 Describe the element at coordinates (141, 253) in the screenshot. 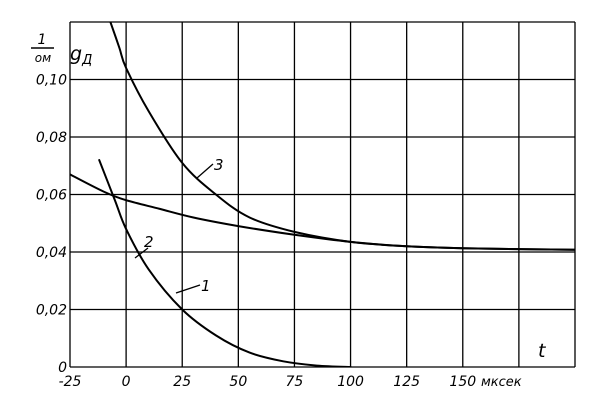

I see `curve-2-leader` at that location.